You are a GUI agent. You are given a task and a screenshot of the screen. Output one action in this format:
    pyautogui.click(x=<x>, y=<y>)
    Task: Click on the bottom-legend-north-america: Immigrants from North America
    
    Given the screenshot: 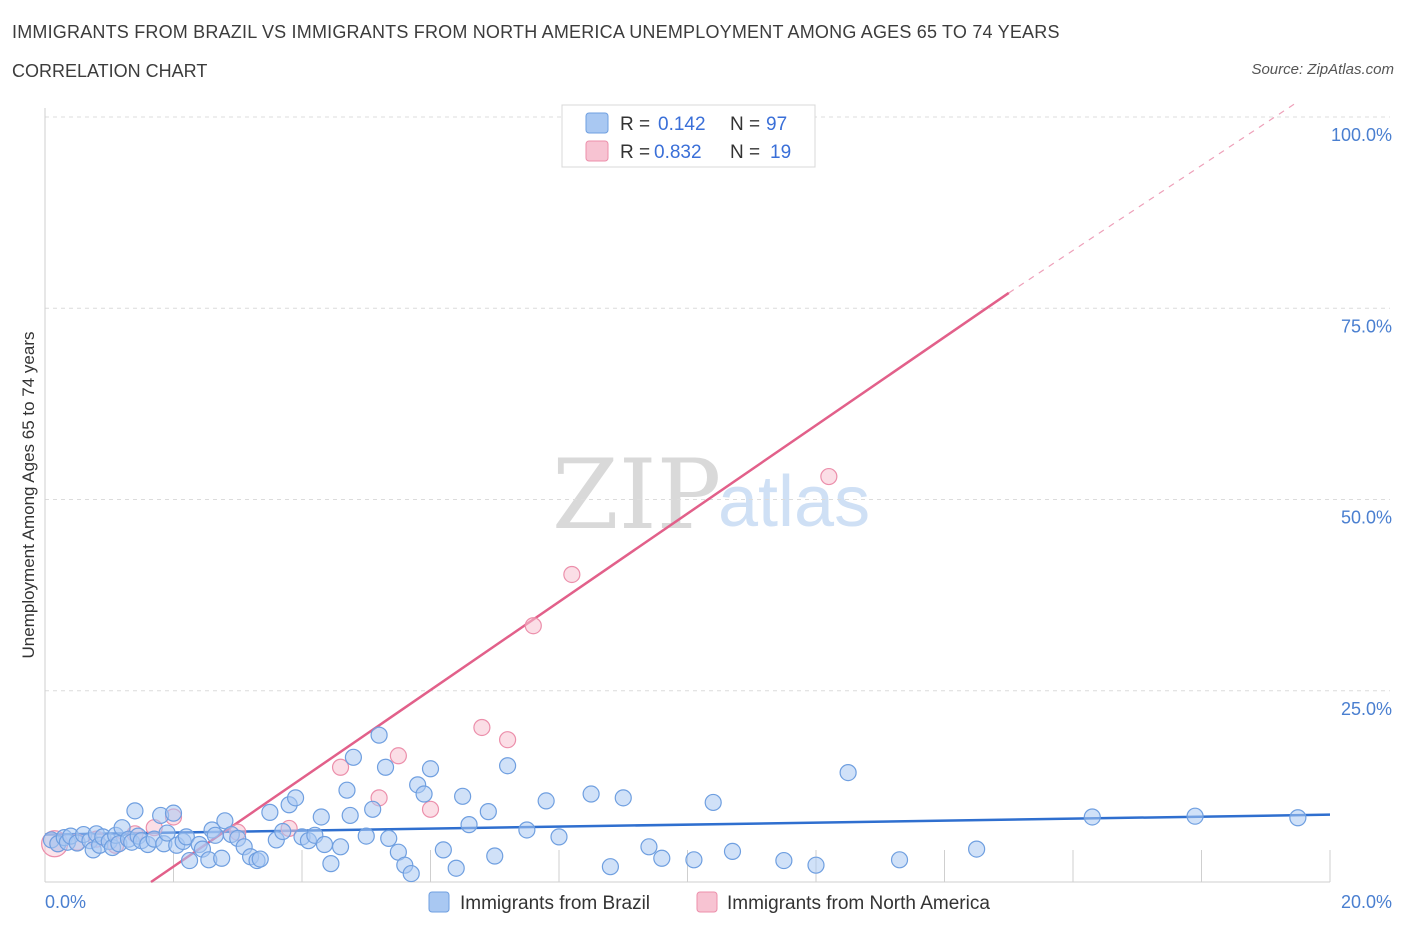 What is the action you would take?
    pyautogui.click(x=858, y=903)
    